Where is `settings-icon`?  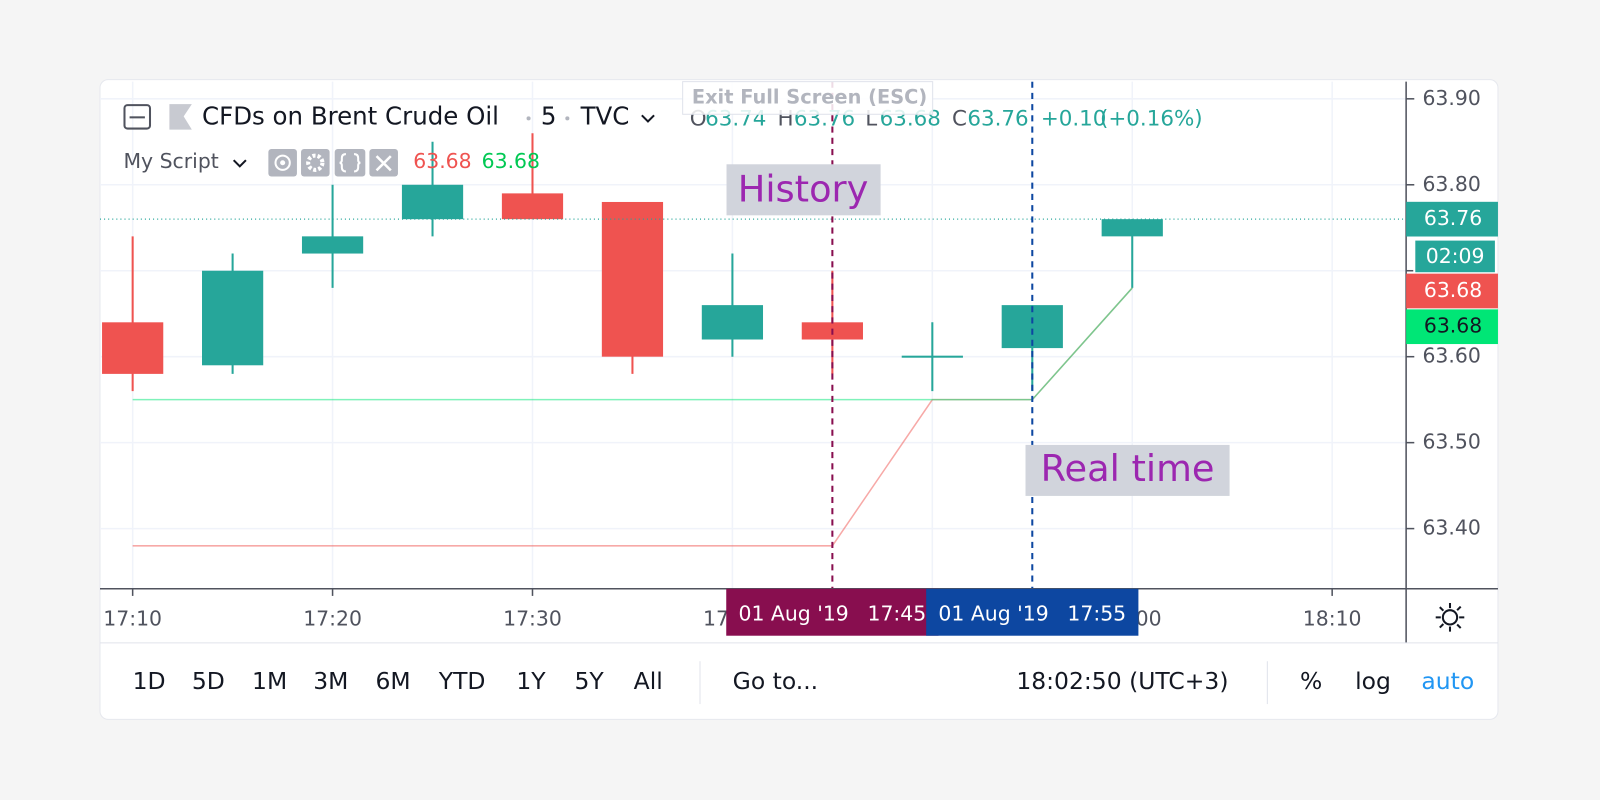 settings-icon is located at coordinates (1450, 617).